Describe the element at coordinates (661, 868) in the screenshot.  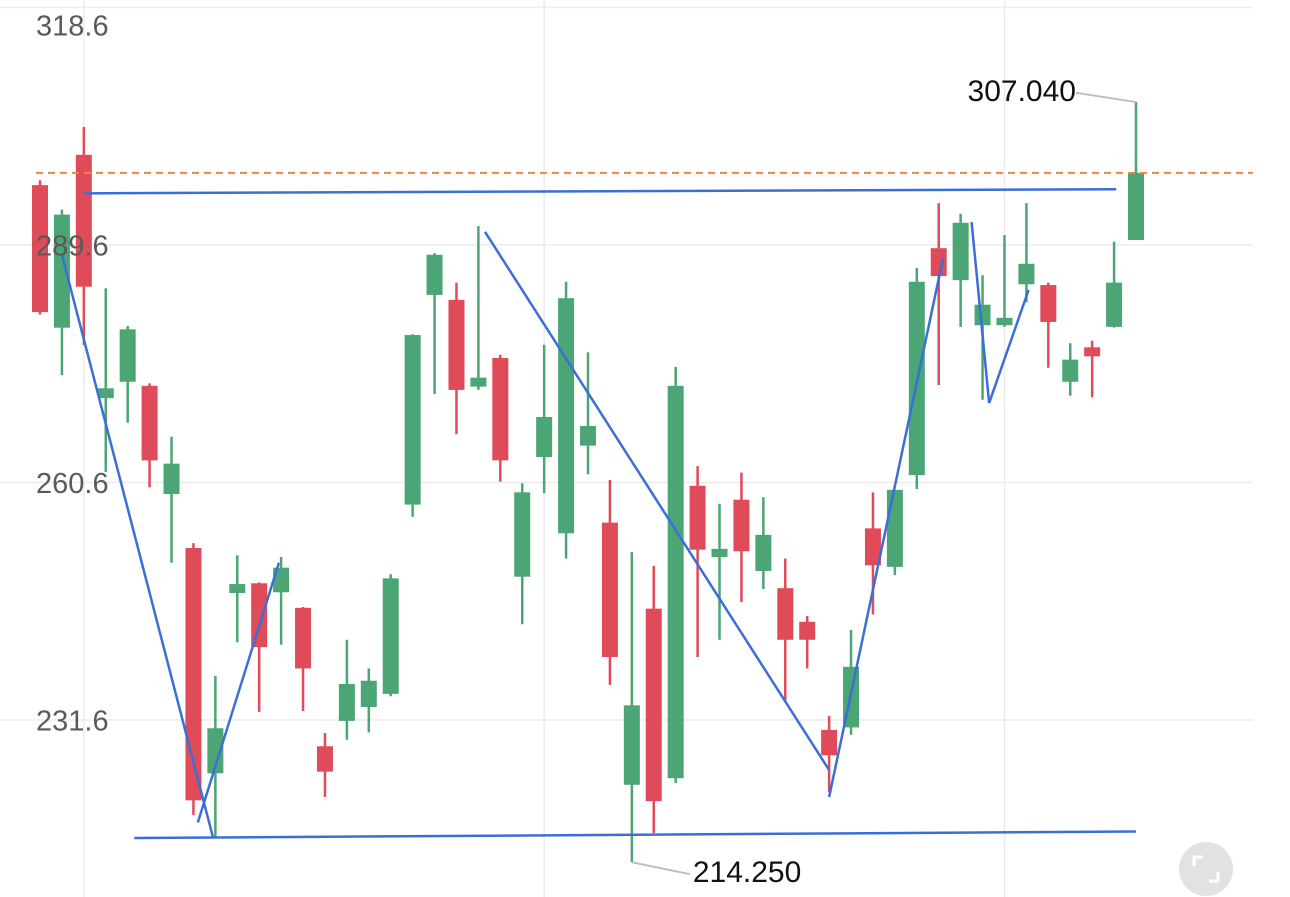
I see `min-leader` at that location.